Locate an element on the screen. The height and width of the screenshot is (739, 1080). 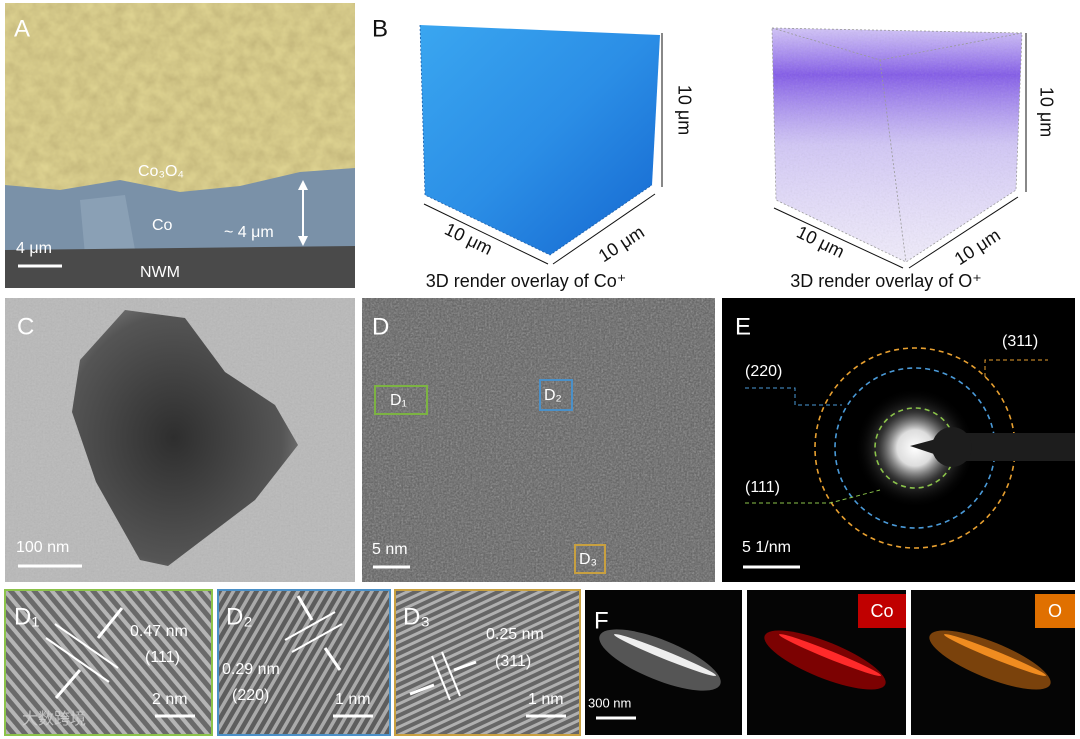
inset-label: D₂ is located at coordinates (239, 616).